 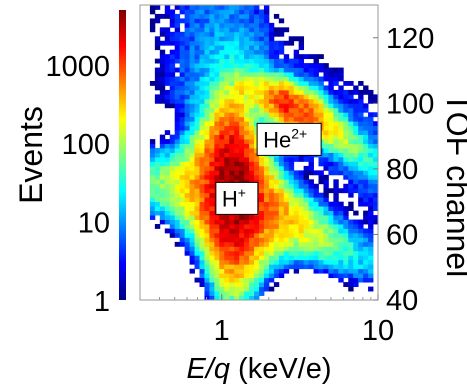 What do you see at coordinates (410, 104) in the screenshot?
I see `y-tick-label: 100` at bounding box center [410, 104].